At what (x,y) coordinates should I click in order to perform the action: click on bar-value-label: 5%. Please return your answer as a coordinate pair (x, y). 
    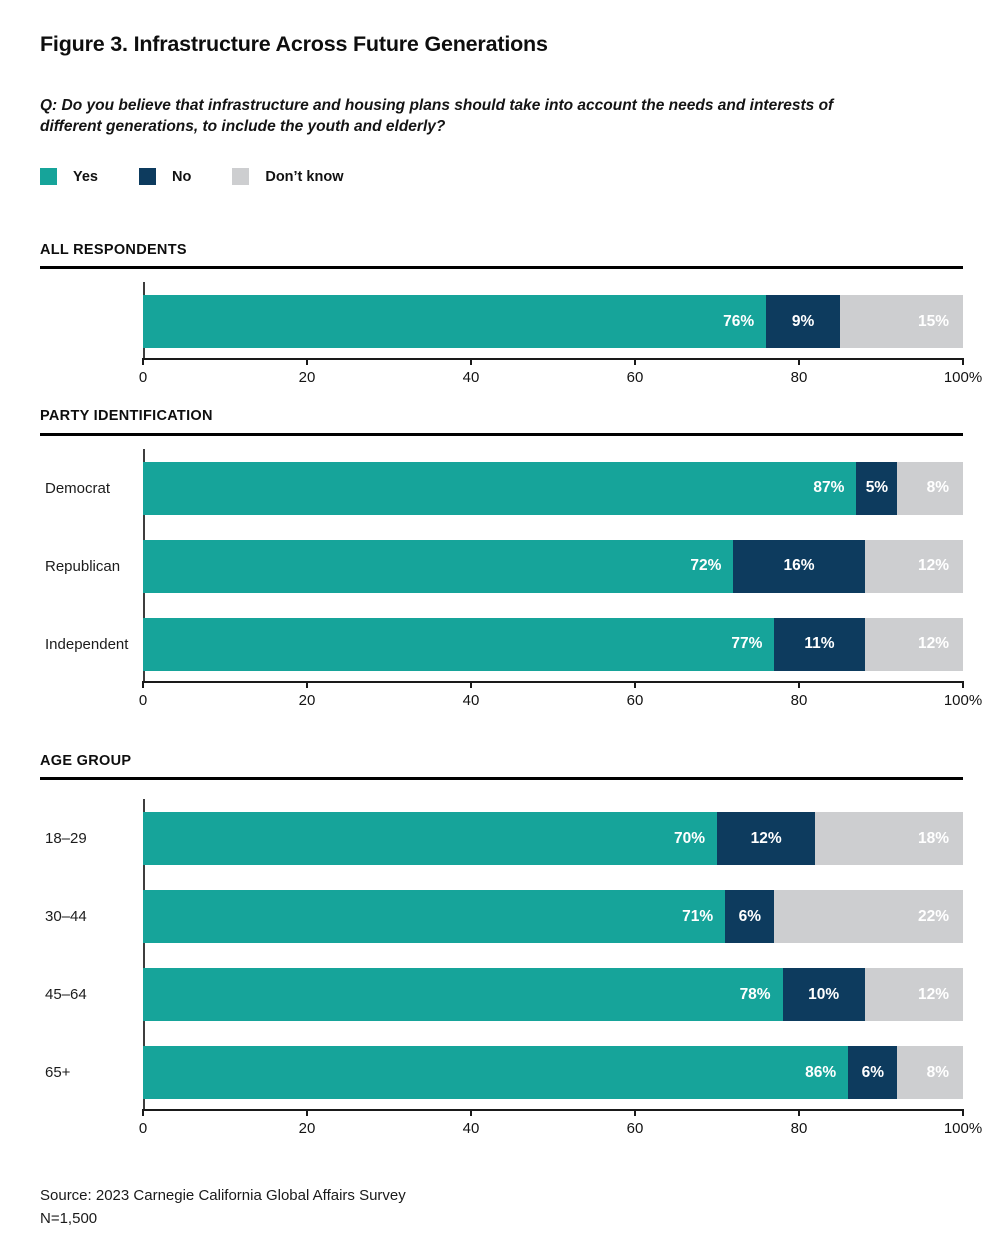
    Looking at the image, I should click on (877, 488).